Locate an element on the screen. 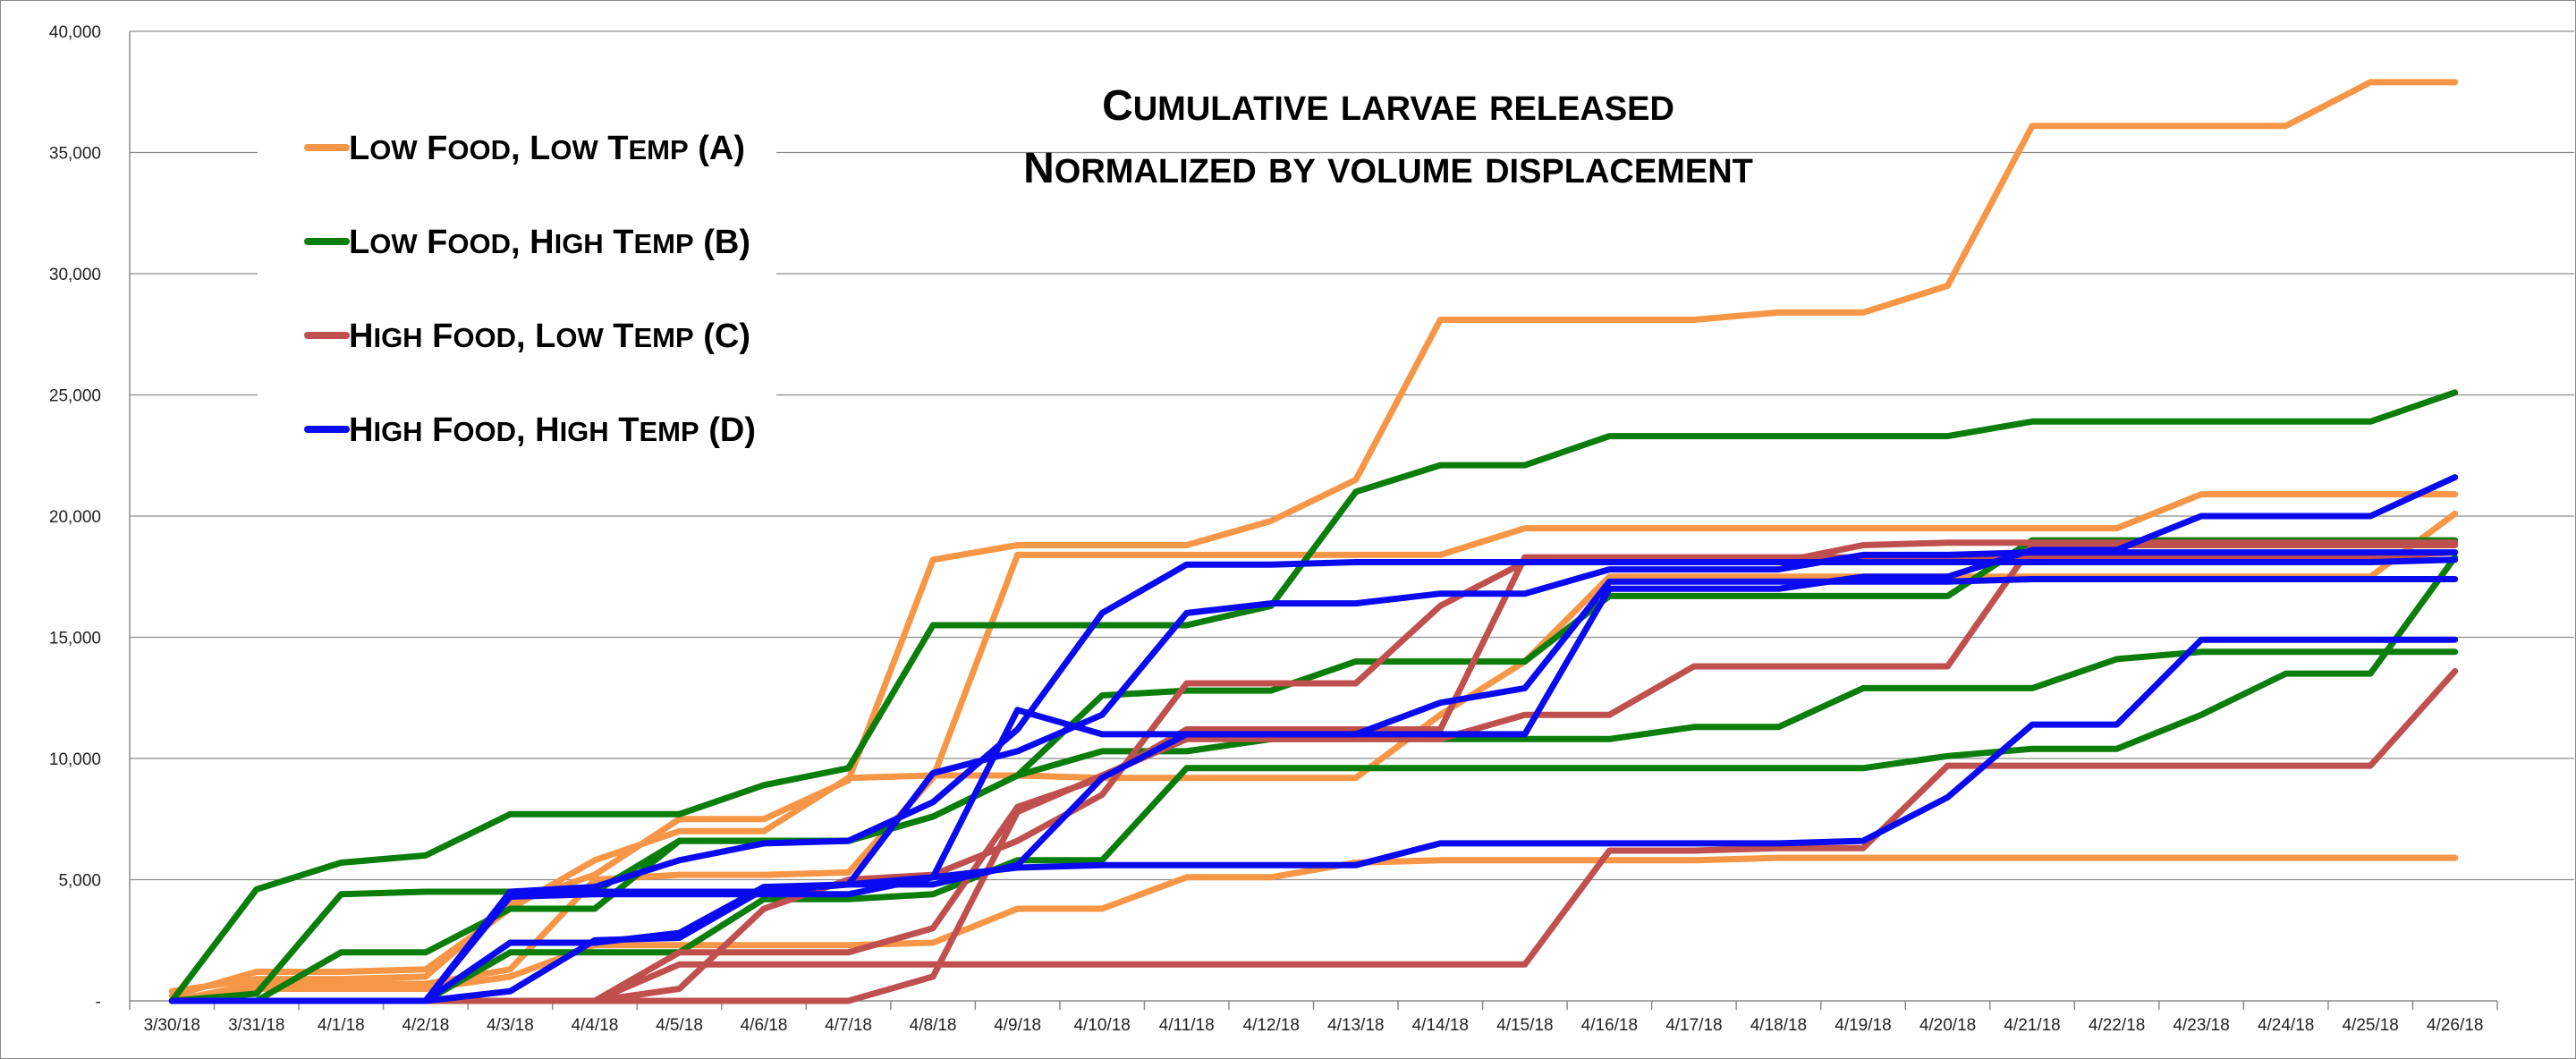 The width and height of the screenshot is (2576, 1059). legend-background is located at coordinates (517, 286).